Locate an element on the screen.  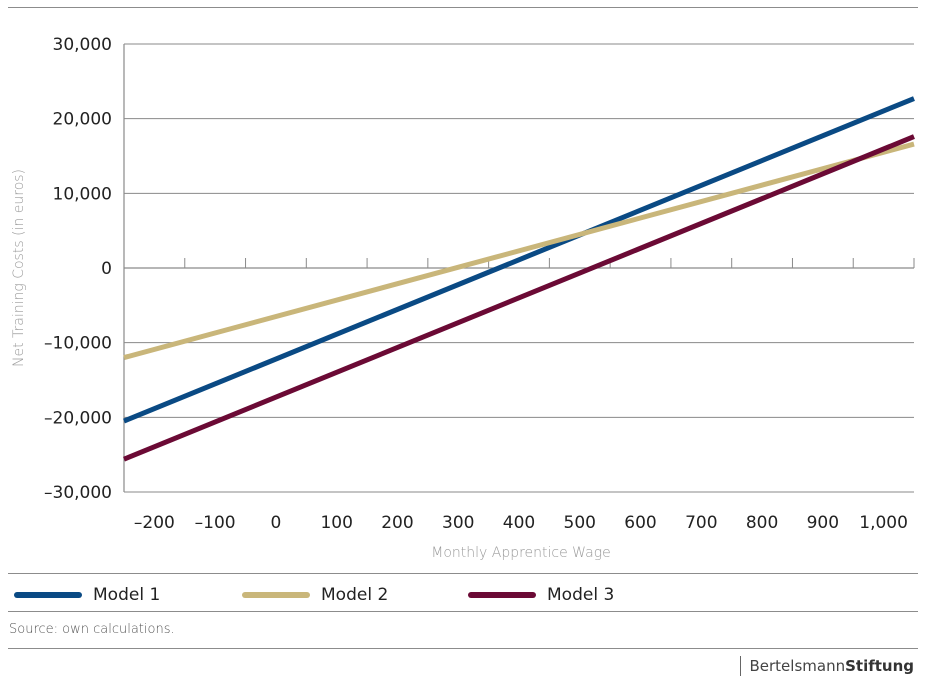
x-tick-label: 1,000 is located at coordinates (883, 523).